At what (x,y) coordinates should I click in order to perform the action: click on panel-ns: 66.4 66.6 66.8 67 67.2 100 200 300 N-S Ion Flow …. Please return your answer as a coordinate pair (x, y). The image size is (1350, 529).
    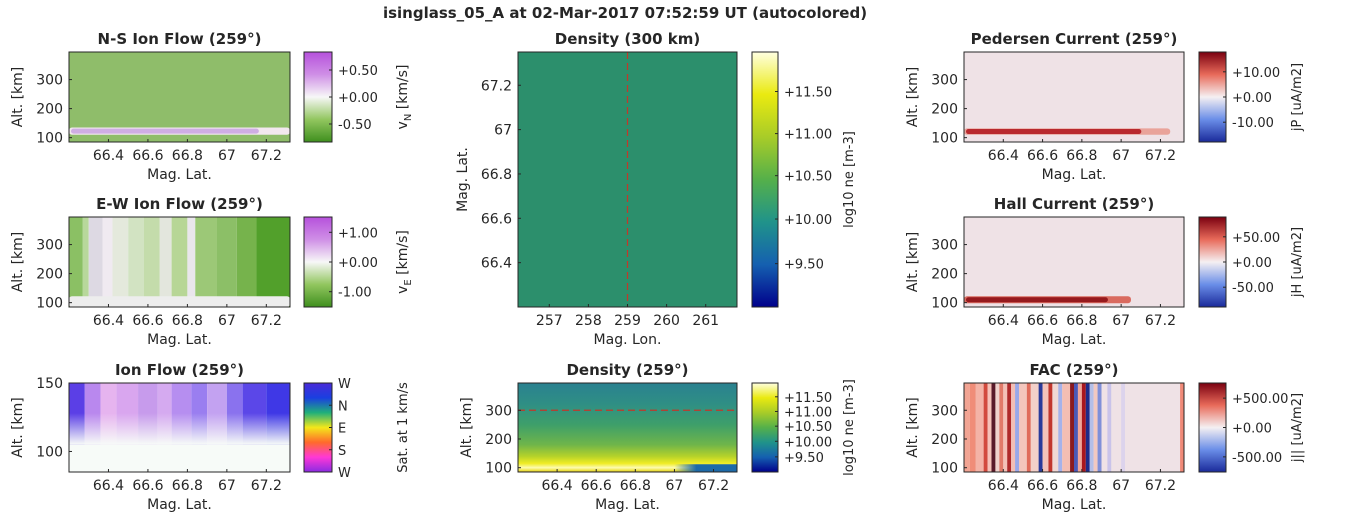
    Looking at the image, I should click on (212, 106).